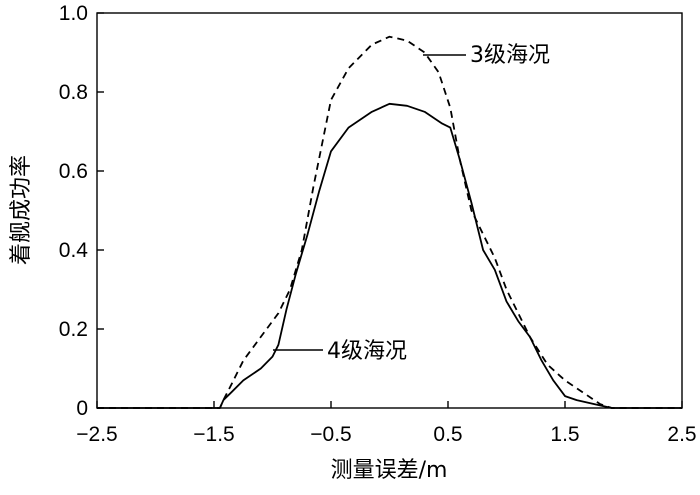 The width and height of the screenshot is (700, 495). I want to click on x-axis-title: 测量误差/m, so click(389, 470).